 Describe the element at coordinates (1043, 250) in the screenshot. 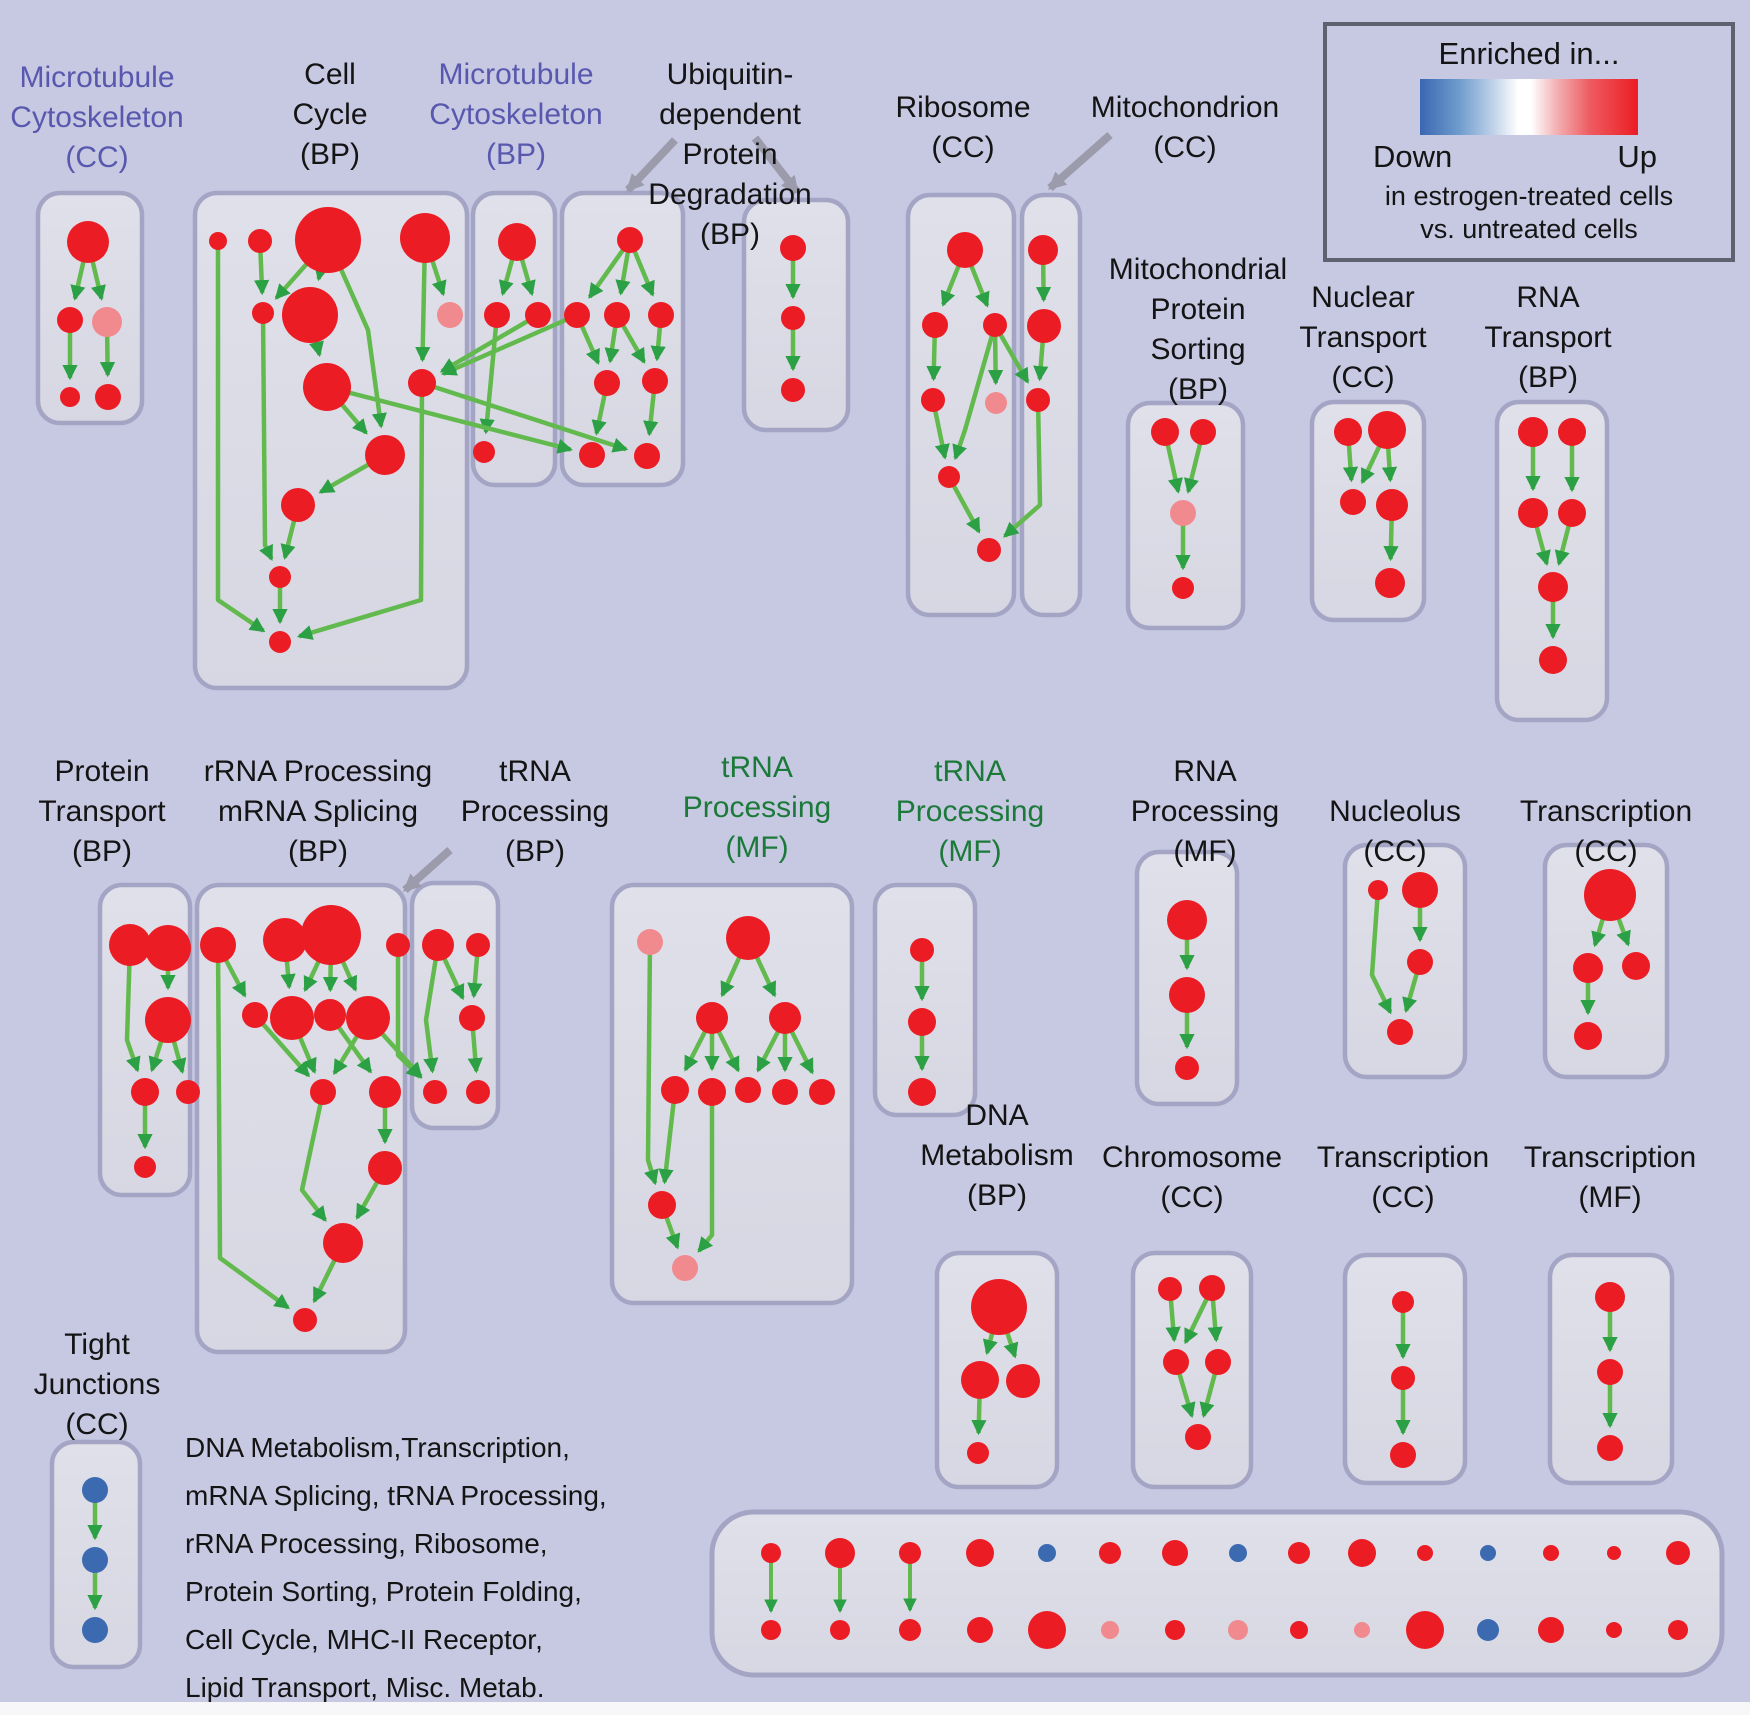

I see `node-mitochondrion` at that location.